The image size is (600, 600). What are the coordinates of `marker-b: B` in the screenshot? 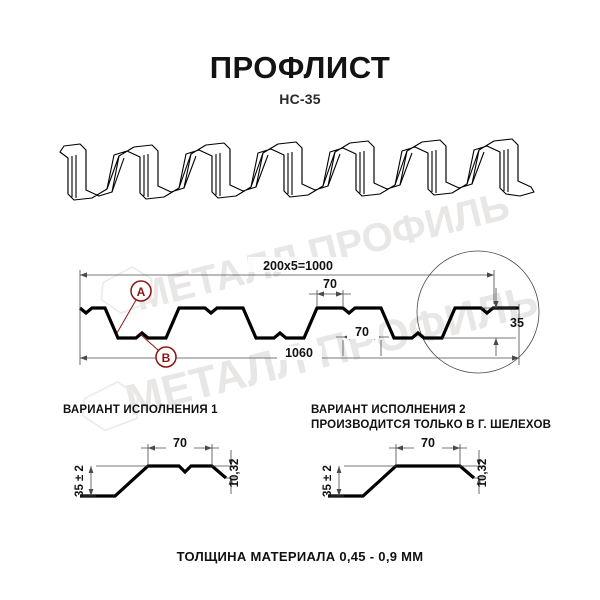 It's located at (158, 350).